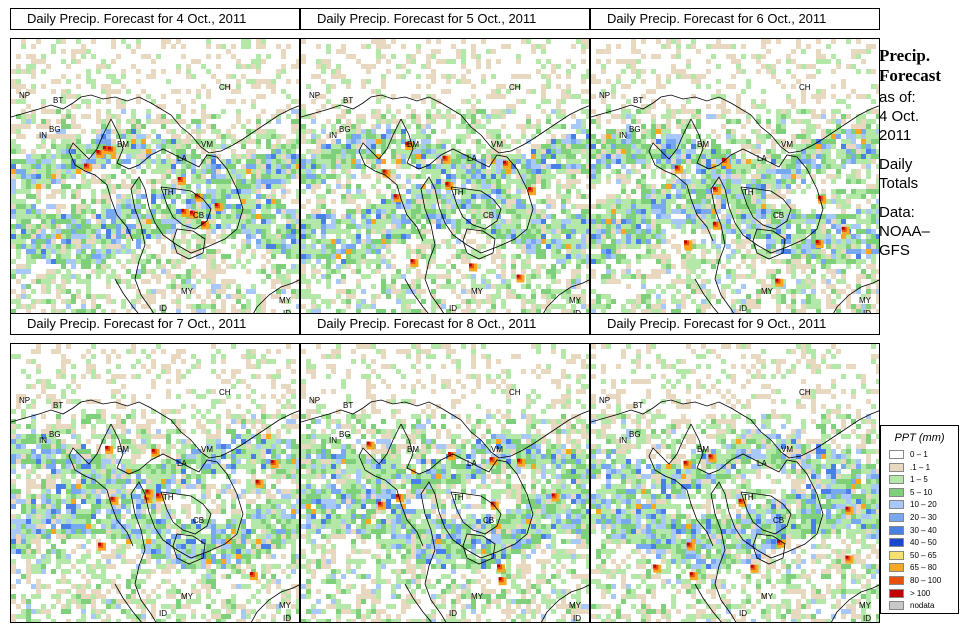 The height and width of the screenshot is (633, 965). Describe the element at coordinates (445, 324) in the screenshot. I see `panel-title: Daily Precip. Forecast for 8 Oct., 2011` at that location.